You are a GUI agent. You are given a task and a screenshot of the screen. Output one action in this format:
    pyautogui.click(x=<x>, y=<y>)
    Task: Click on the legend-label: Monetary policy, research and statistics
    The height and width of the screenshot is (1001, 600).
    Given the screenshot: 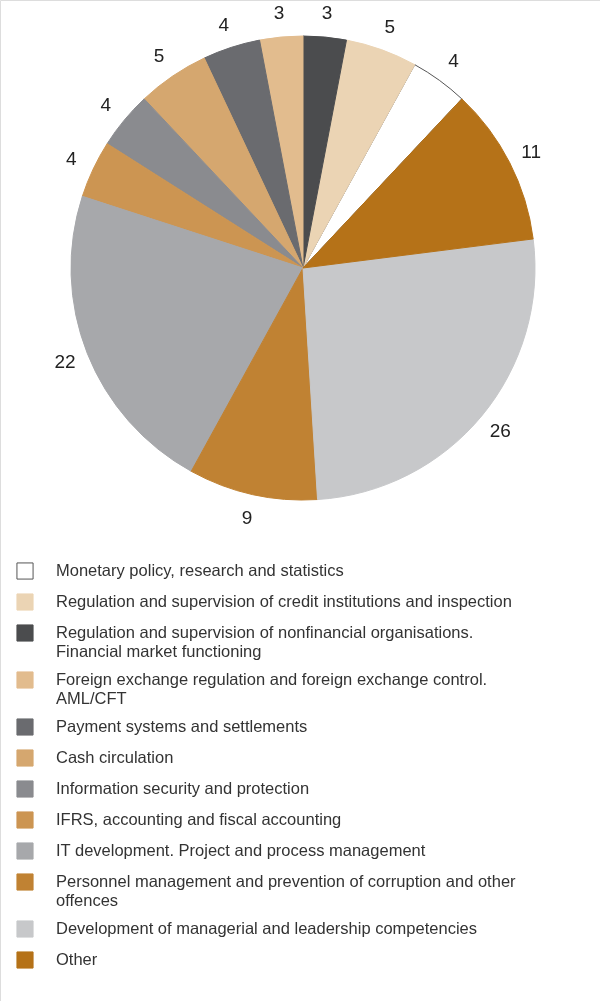 What is the action you would take?
    pyautogui.click(x=200, y=570)
    